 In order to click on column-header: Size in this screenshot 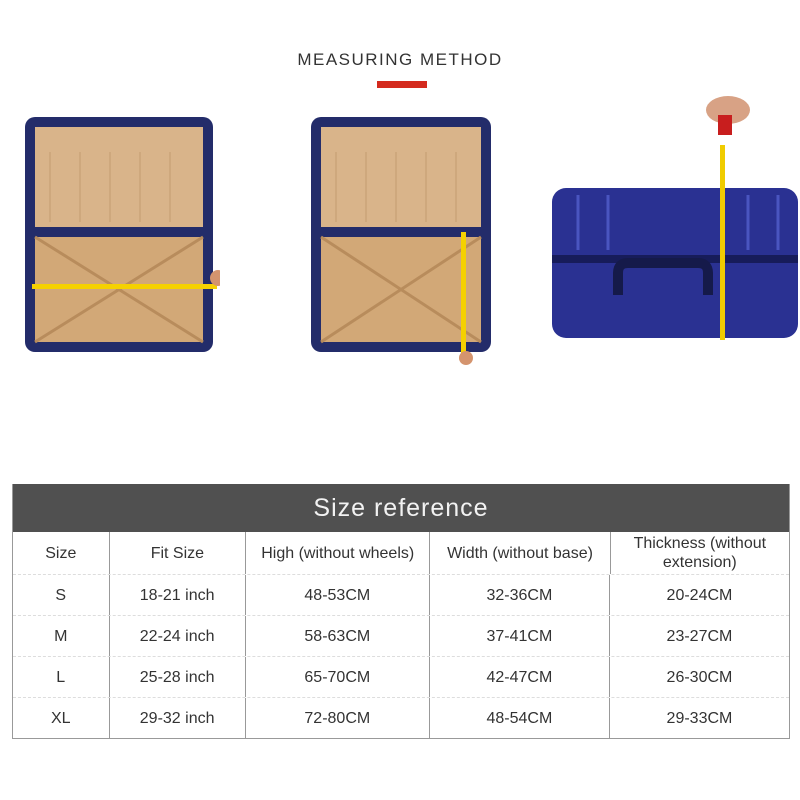, I will do `click(61, 553)`.